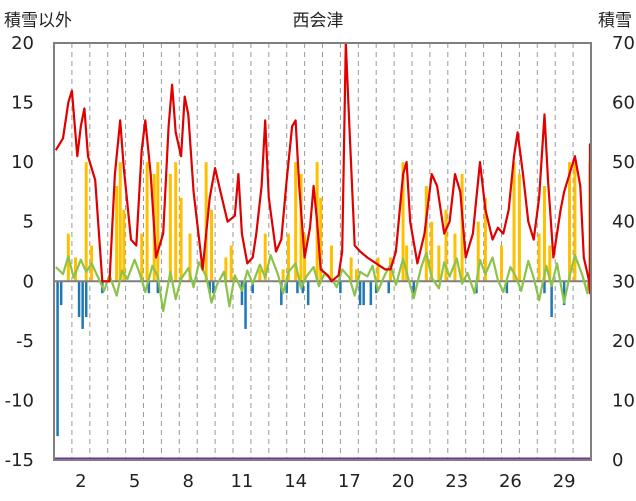  Describe the element at coordinates (19, 252) in the screenshot. I see `left-tick-labels: 20 15 10 5 0 -5 -10 -15` at that location.